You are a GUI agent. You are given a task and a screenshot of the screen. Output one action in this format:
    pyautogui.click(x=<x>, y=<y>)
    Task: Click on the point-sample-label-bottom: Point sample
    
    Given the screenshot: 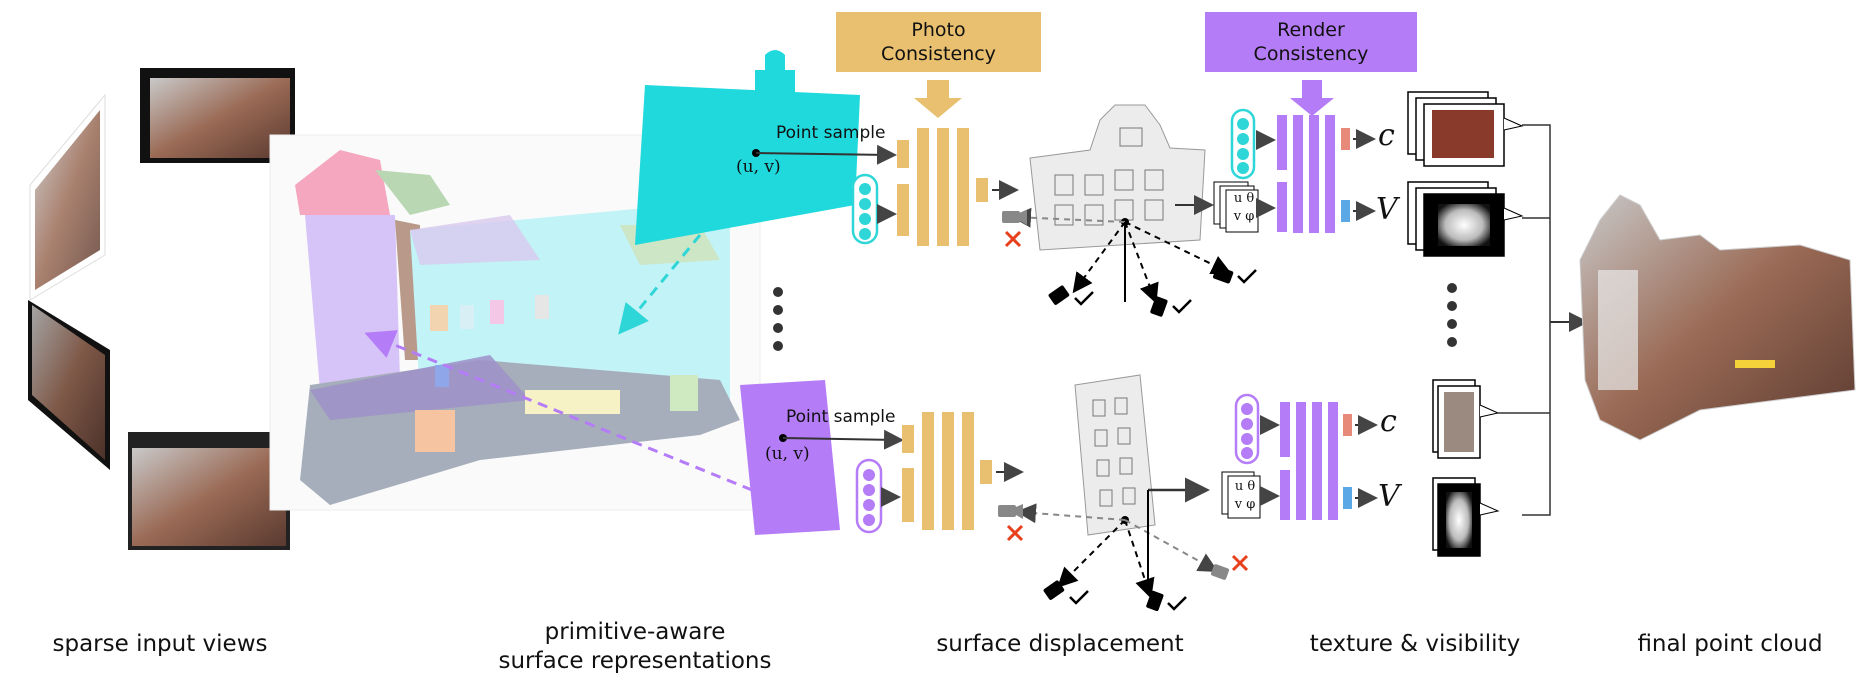 What is the action you would take?
    pyautogui.click(x=841, y=417)
    